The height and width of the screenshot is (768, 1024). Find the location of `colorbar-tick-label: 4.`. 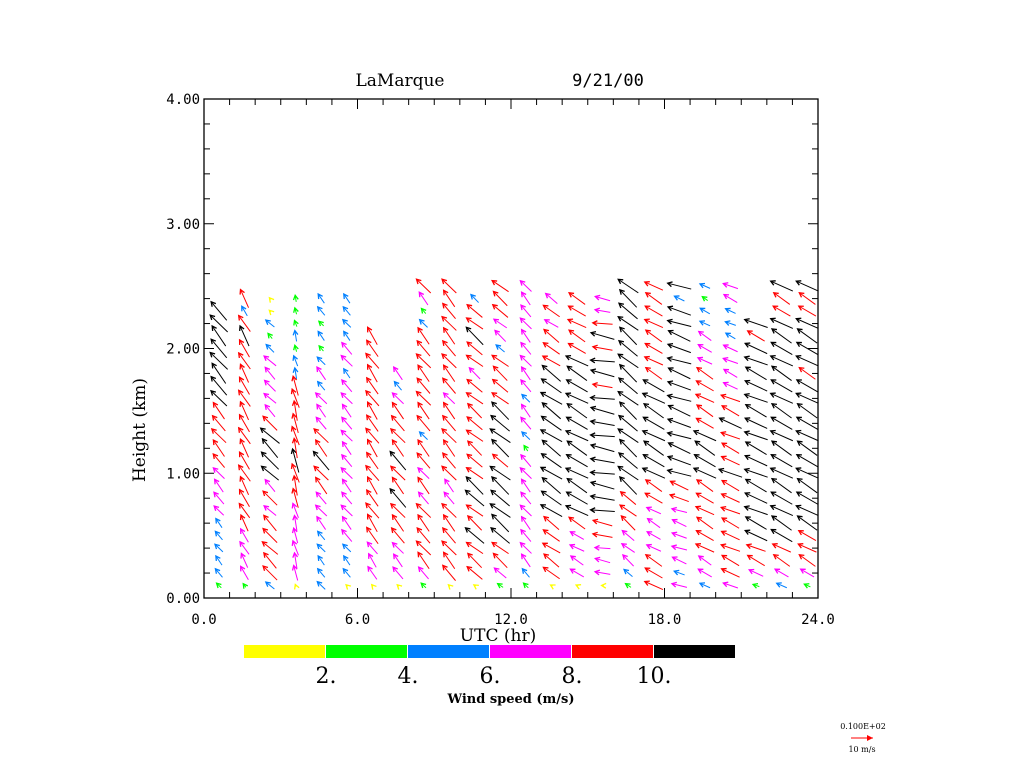

colorbar-tick-label: 4. is located at coordinates (408, 676).